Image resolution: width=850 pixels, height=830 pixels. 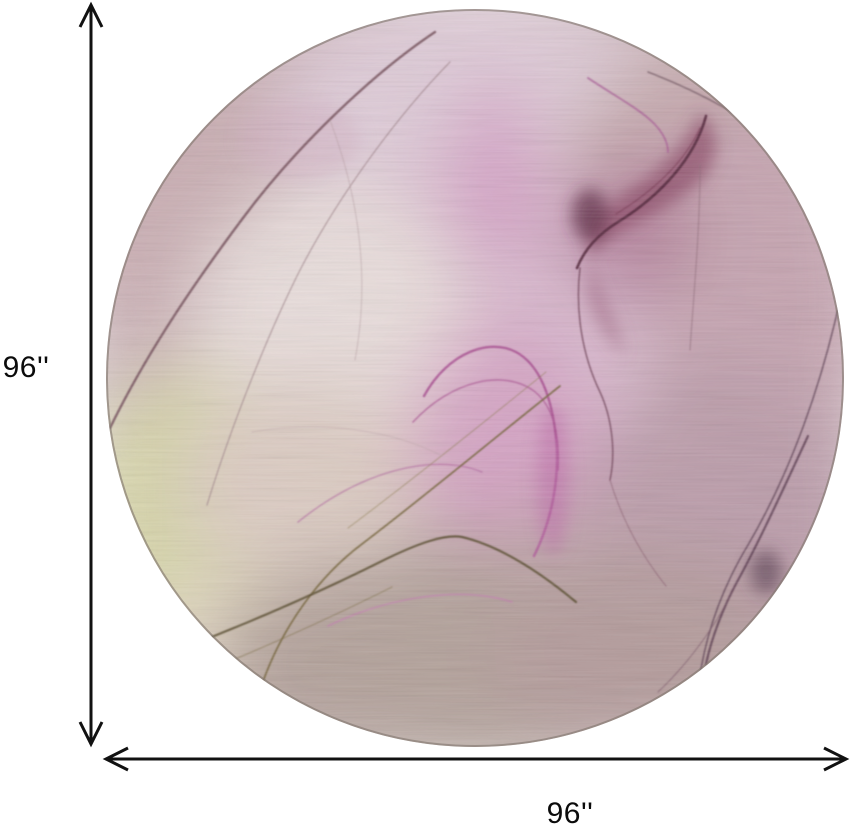 What do you see at coordinates (91, 14) in the screenshot?
I see `arrowhead-up-icon` at bounding box center [91, 14].